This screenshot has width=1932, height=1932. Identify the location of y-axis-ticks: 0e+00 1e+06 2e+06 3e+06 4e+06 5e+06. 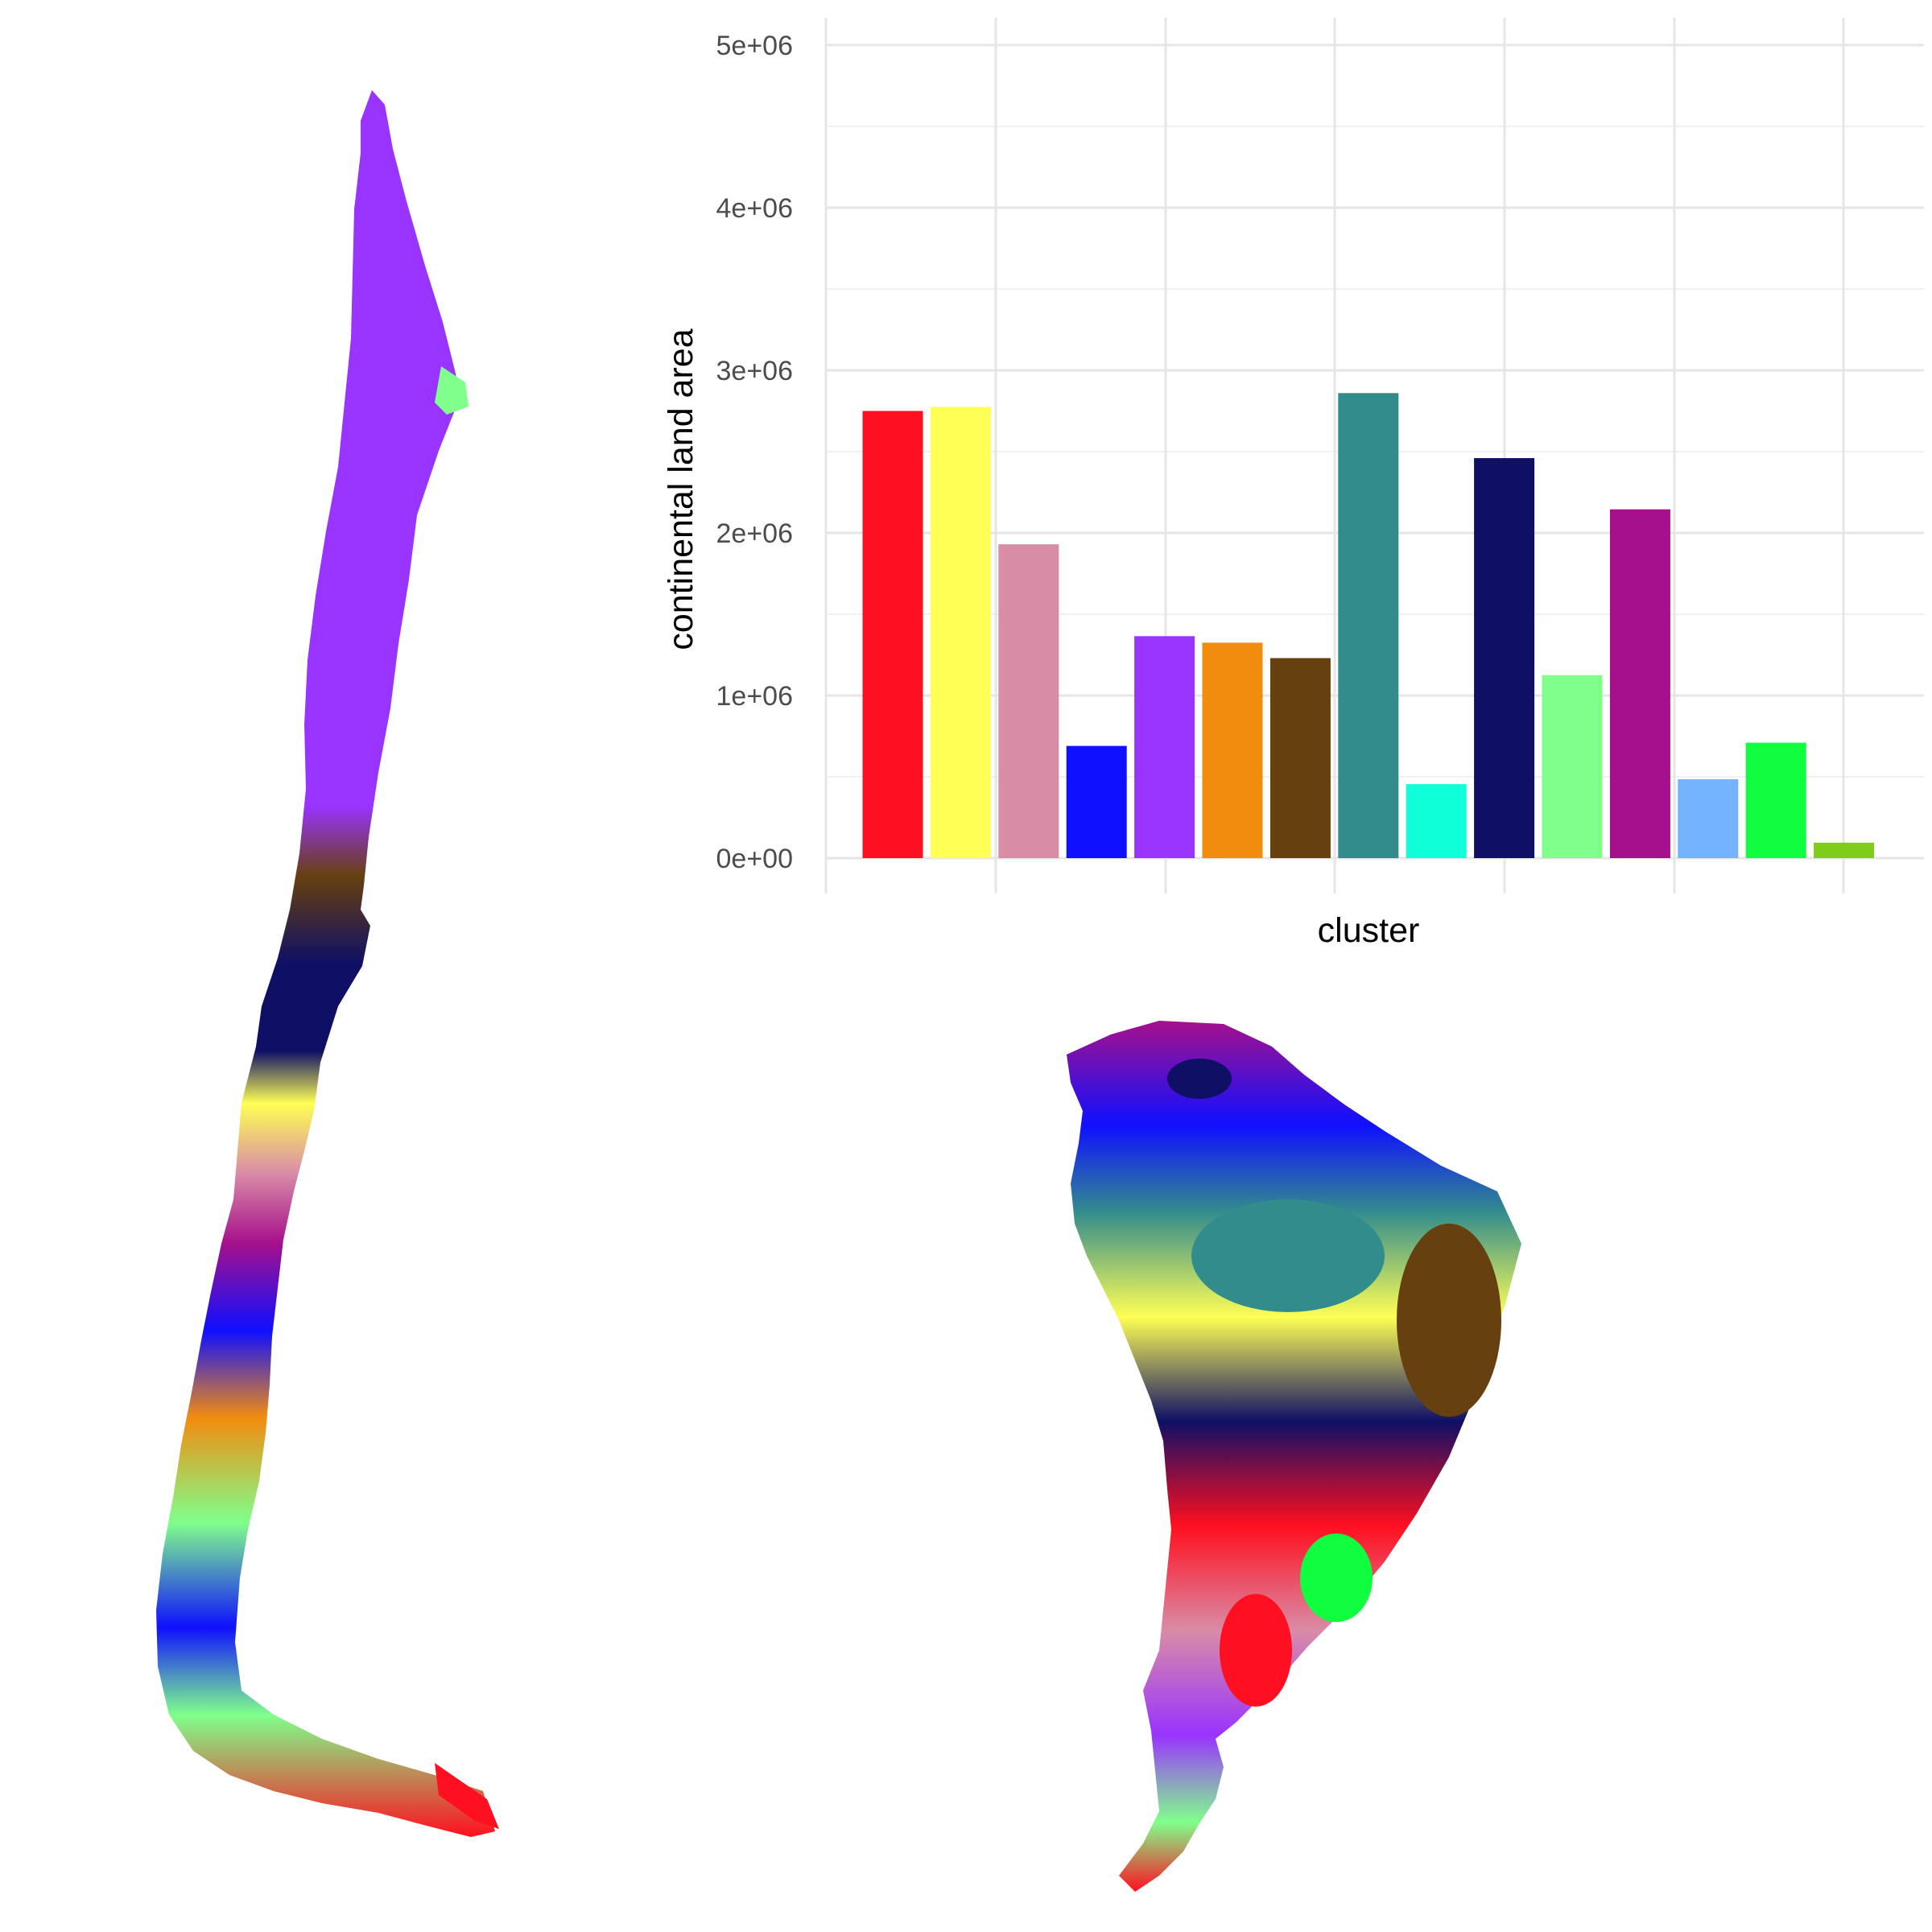
(755, 452).